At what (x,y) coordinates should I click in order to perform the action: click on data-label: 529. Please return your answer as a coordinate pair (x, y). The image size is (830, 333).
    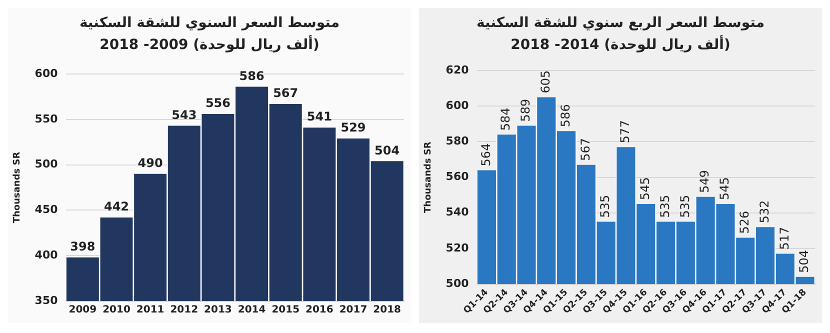
    Looking at the image, I should click on (353, 127).